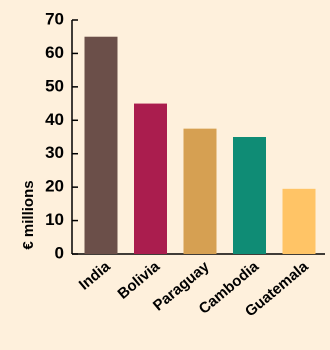  I want to click on bar-cambodia, so click(249, 195).